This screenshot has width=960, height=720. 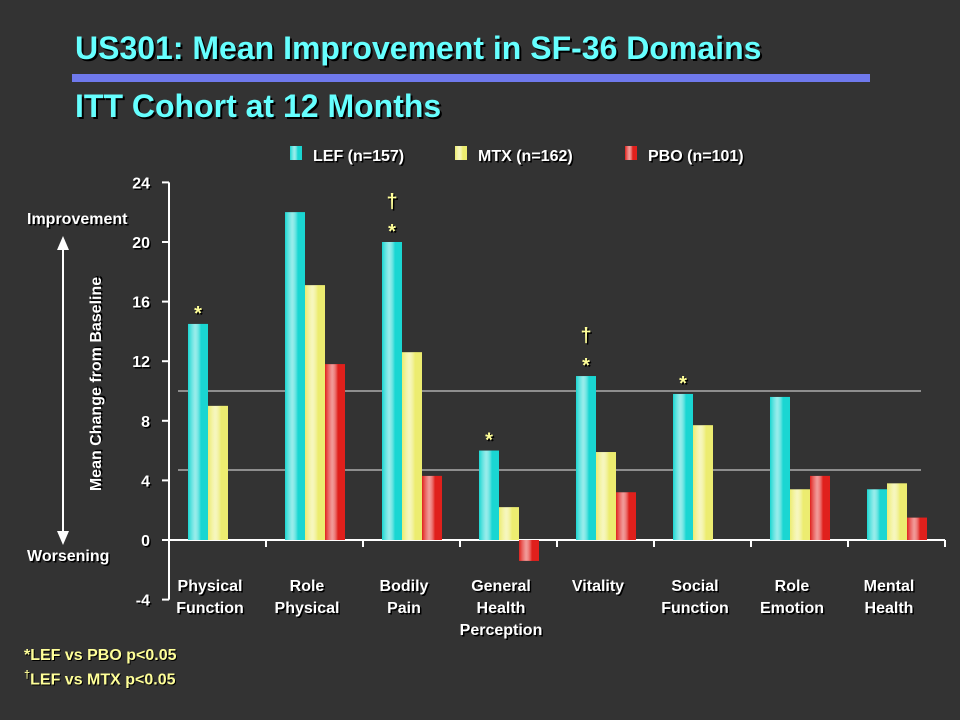 I want to click on footnote-lef-vs-pbo: *LEF vs PBO p<0.05, so click(x=100, y=655).